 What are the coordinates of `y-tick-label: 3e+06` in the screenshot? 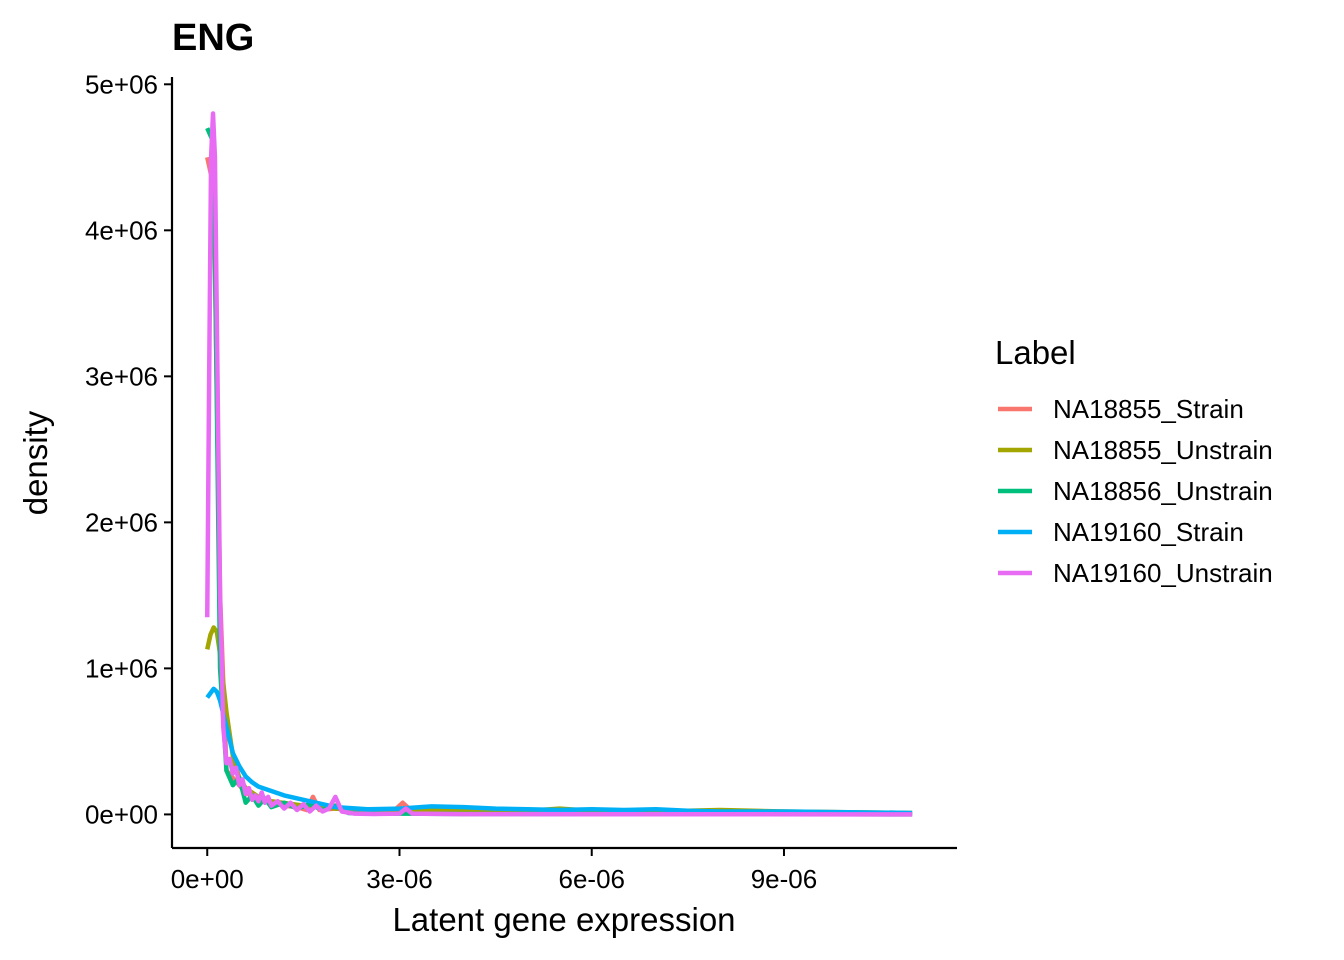 It's located at (121, 376).